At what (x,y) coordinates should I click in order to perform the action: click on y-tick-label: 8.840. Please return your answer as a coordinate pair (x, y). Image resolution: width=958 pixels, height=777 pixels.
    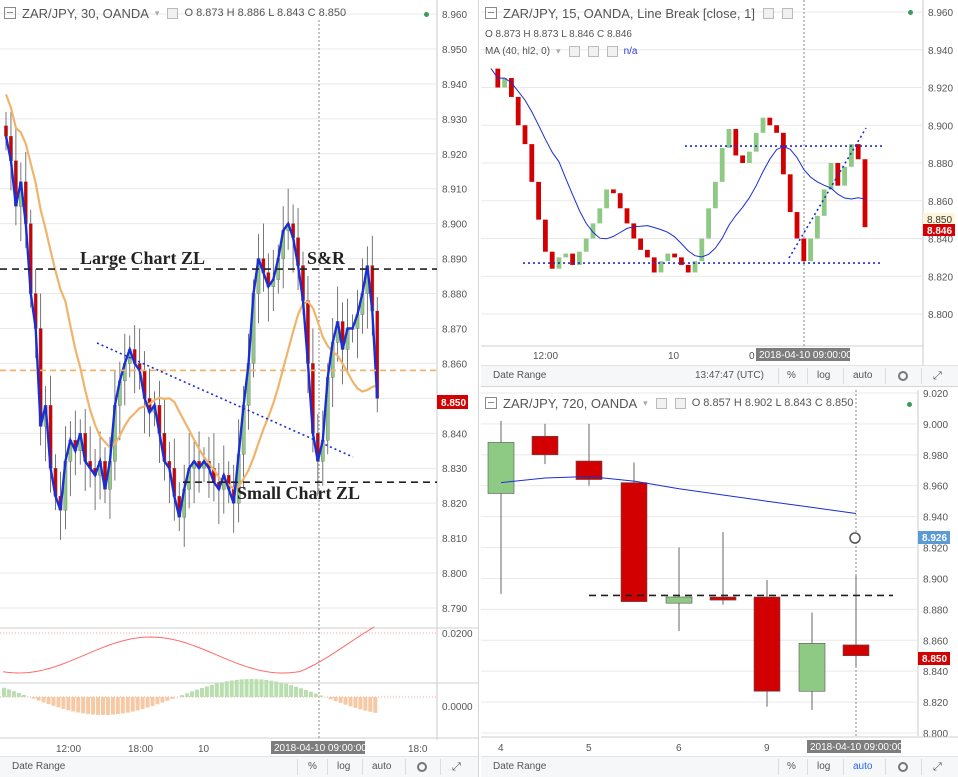
    Looking at the image, I should click on (935, 672).